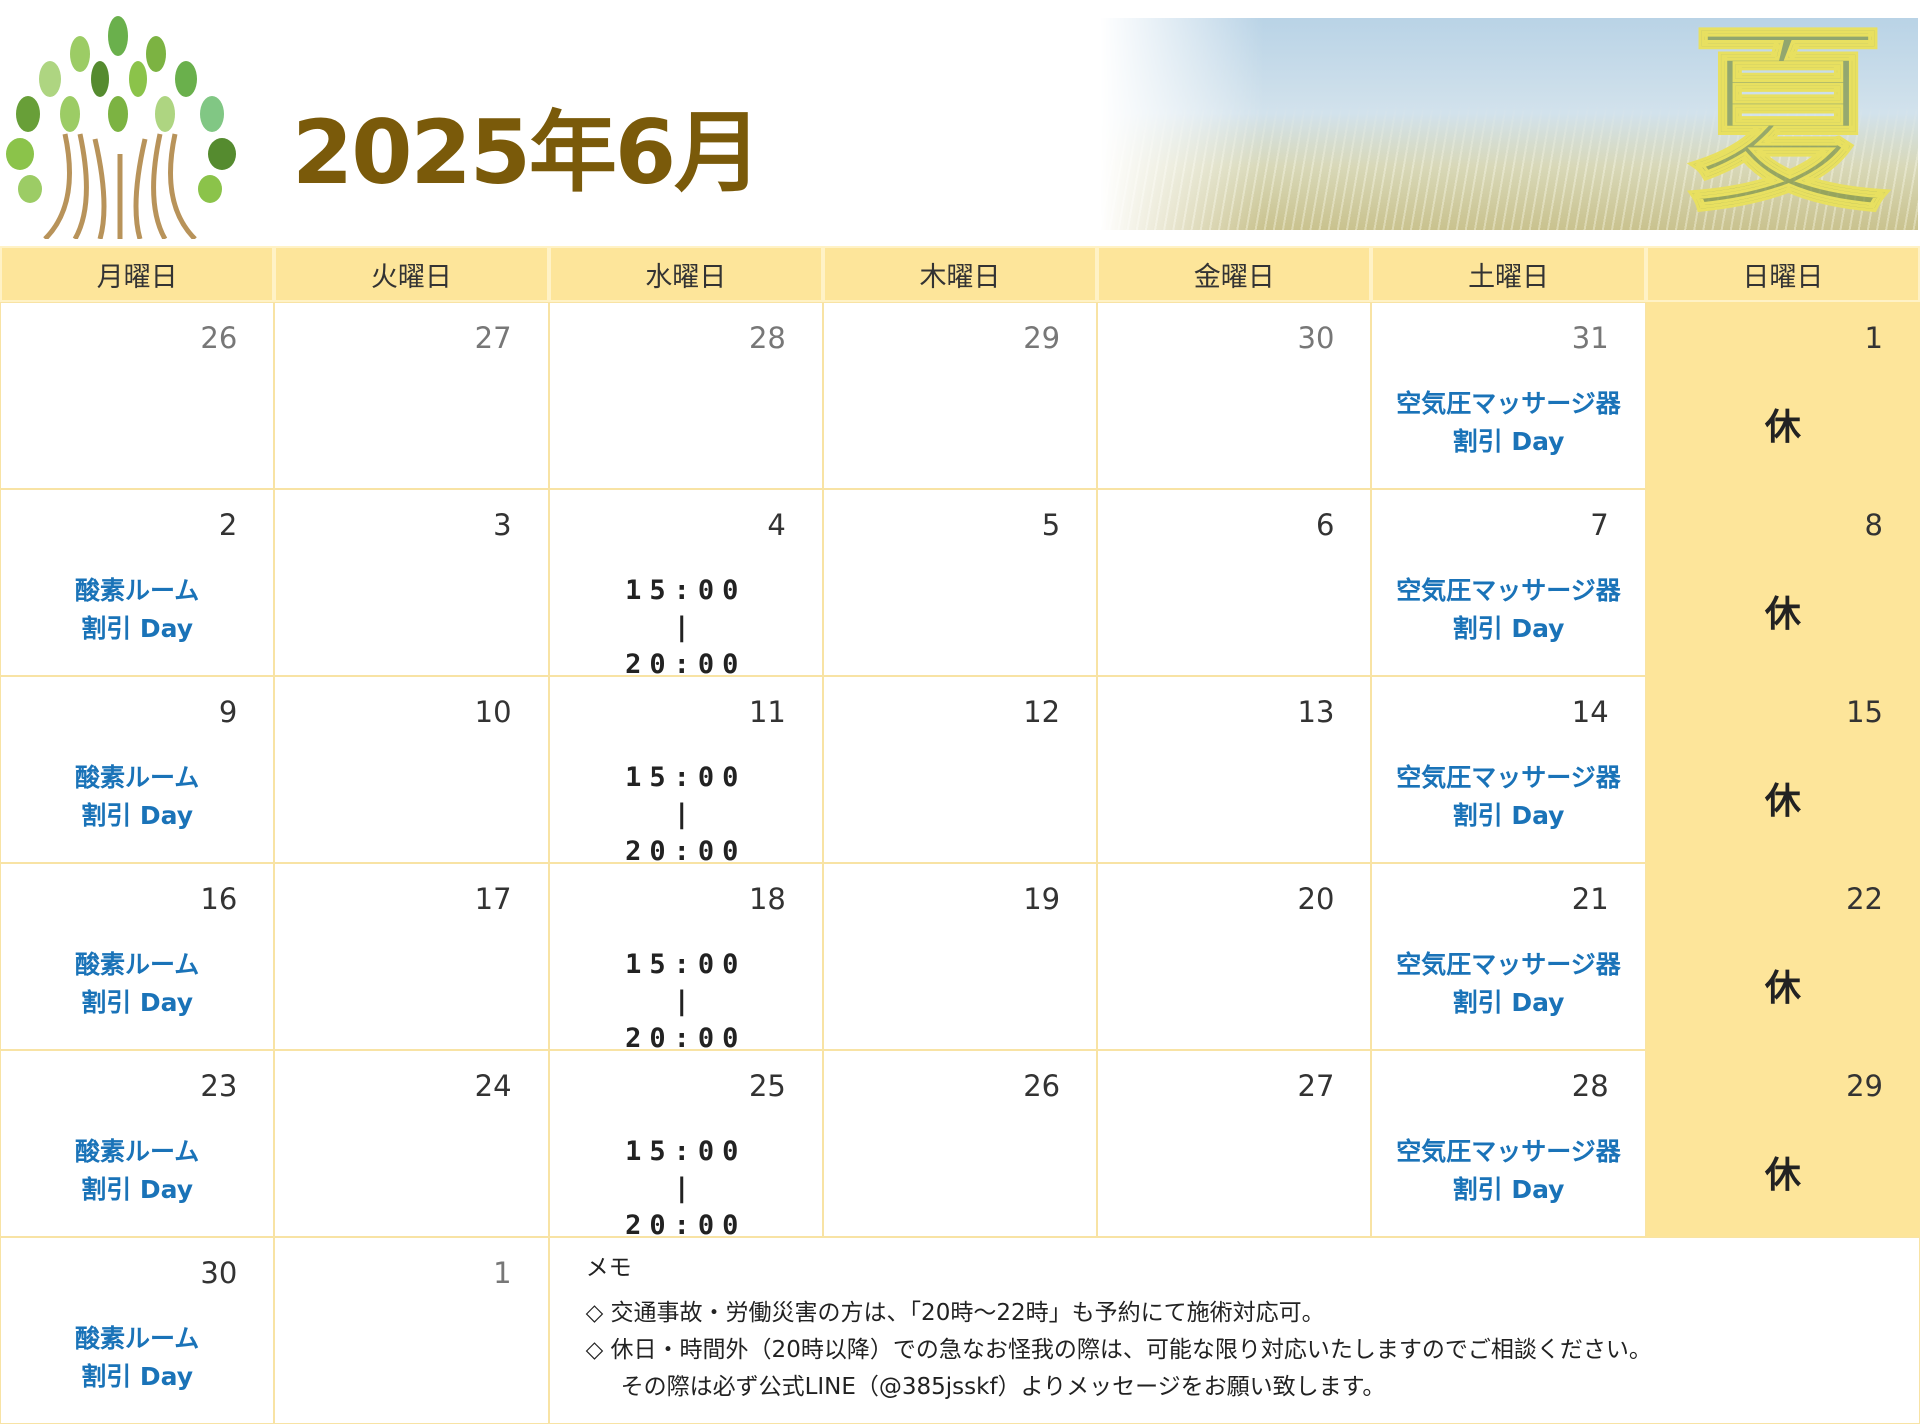  What do you see at coordinates (137, 1330) in the screenshot?
I see `day-cell: 30 酸素ルーム 割引 Day` at bounding box center [137, 1330].